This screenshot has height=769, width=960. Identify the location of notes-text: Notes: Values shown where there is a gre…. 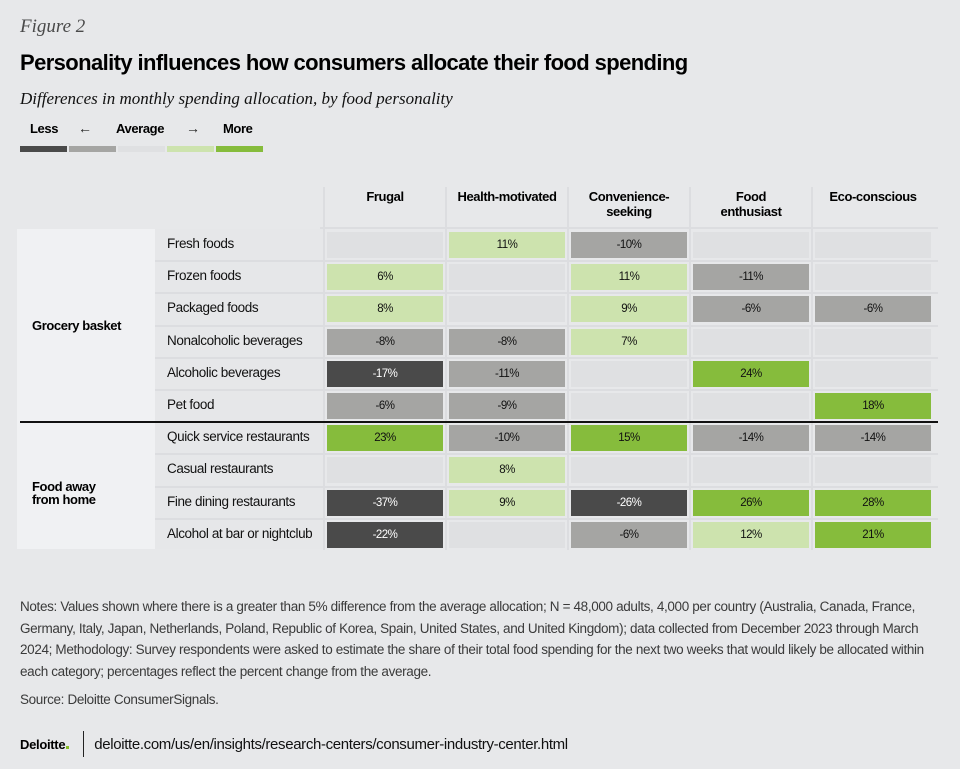
(472, 639).